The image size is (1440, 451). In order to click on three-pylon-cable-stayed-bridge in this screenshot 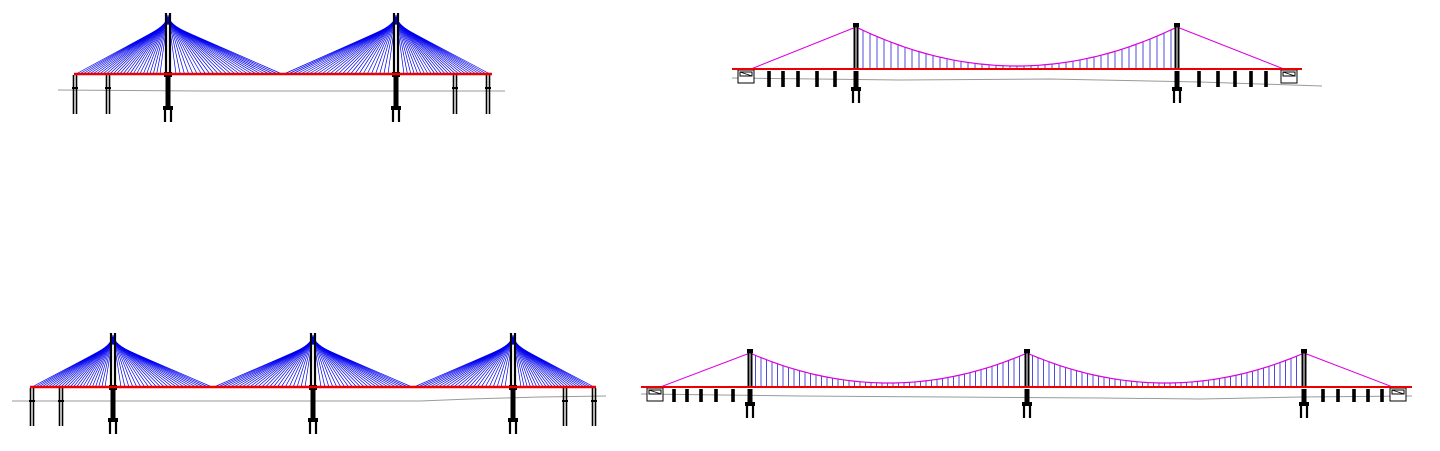, I will do `click(309, 383)`.